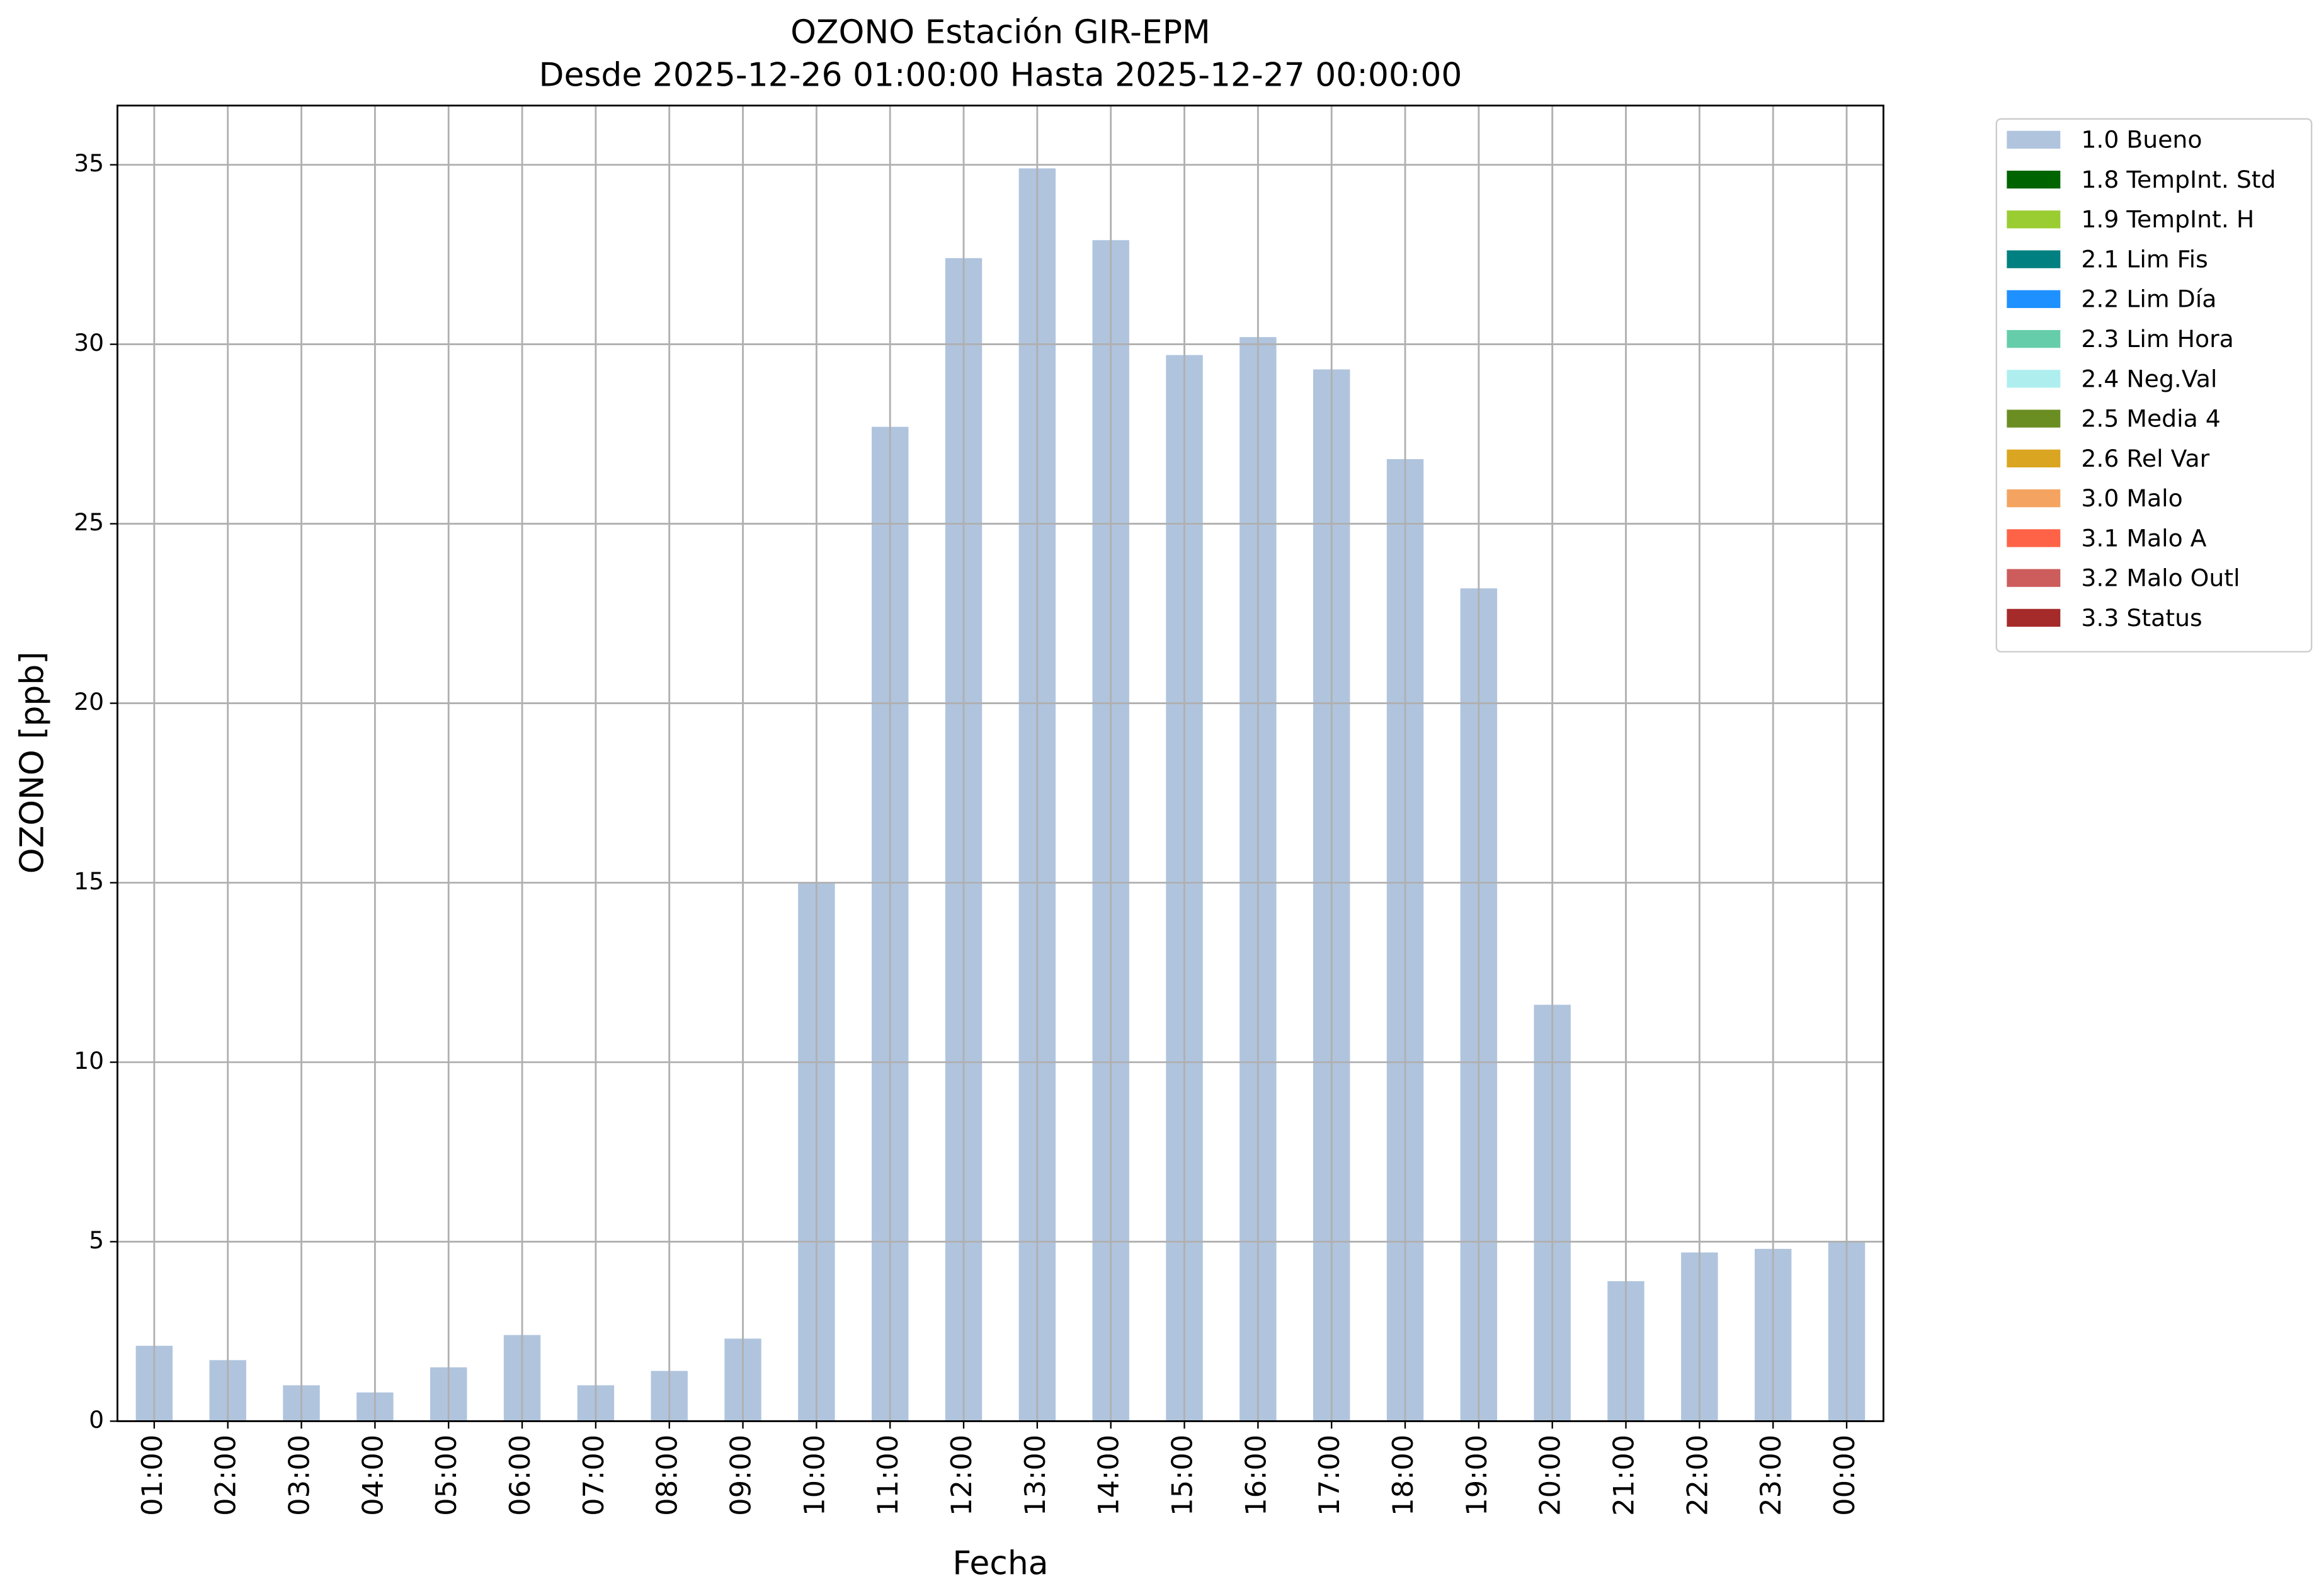 The image size is (2319, 1596). Describe the element at coordinates (89, 881) in the screenshot. I see `y-tick-label: 15` at that location.